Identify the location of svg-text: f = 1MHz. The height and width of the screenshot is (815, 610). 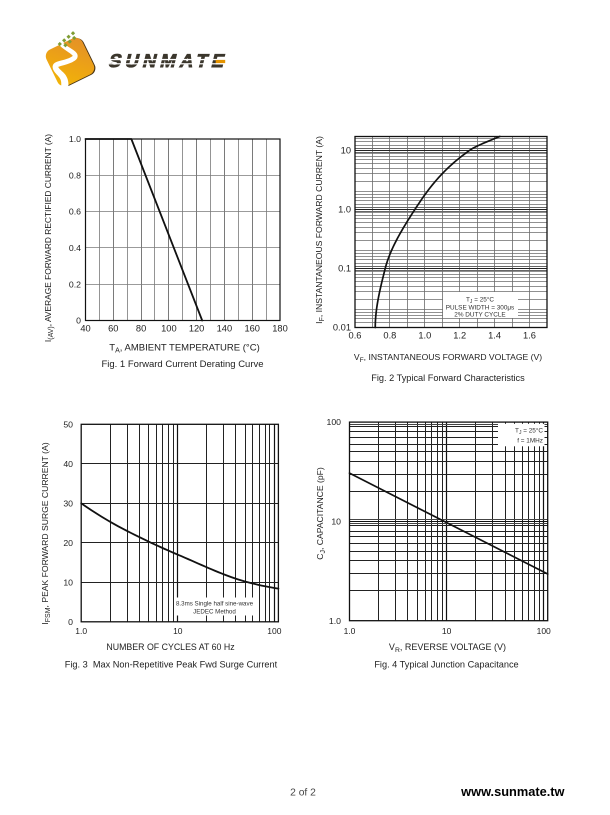
(530, 441).